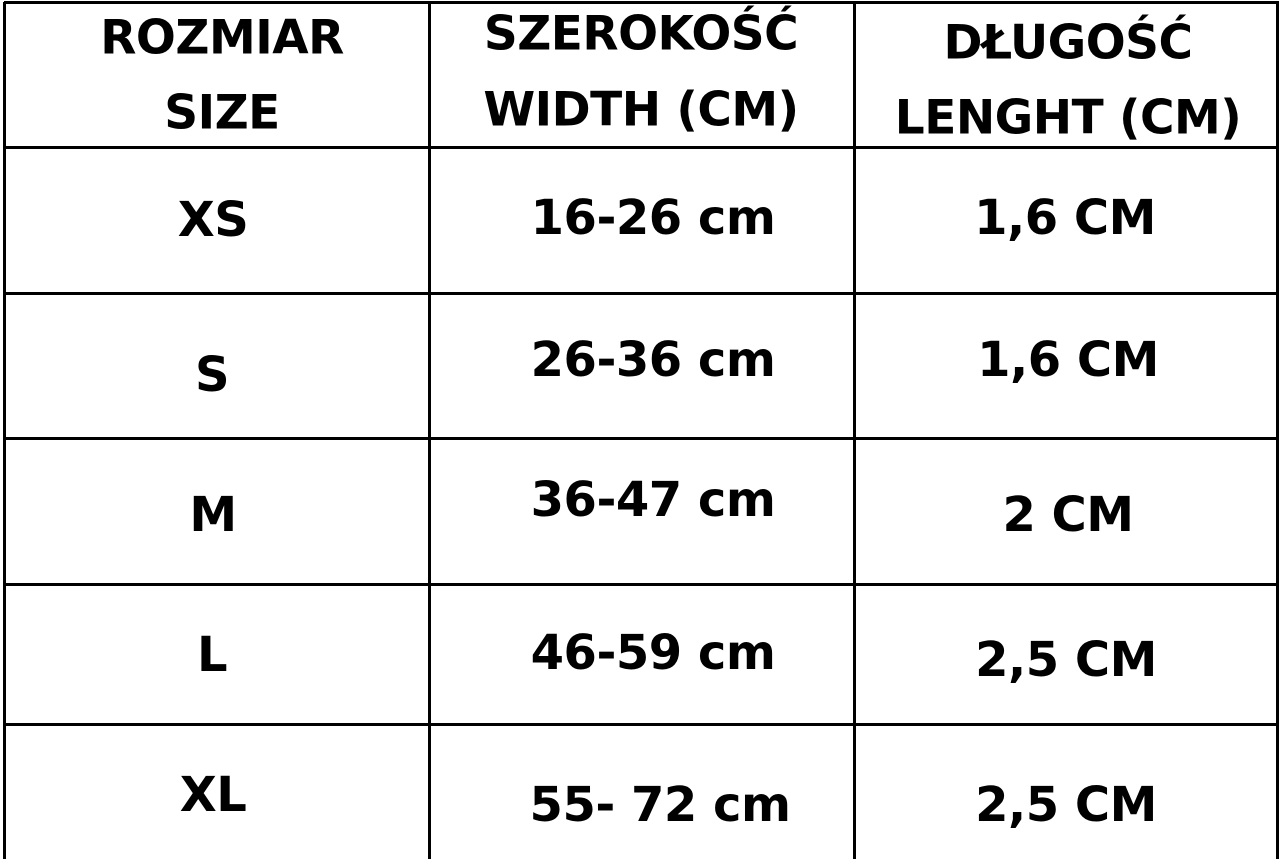 The height and width of the screenshot is (859, 1280). I want to click on table-border-top, so click(641, 2).